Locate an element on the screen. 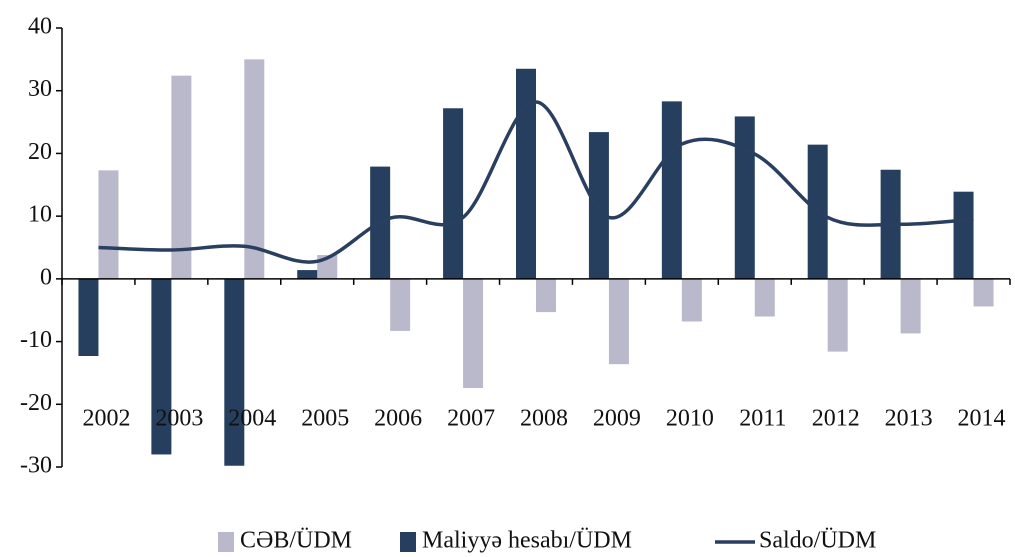 The height and width of the screenshot is (557, 1015). x-tick-label: 2010 is located at coordinates (690, 419).